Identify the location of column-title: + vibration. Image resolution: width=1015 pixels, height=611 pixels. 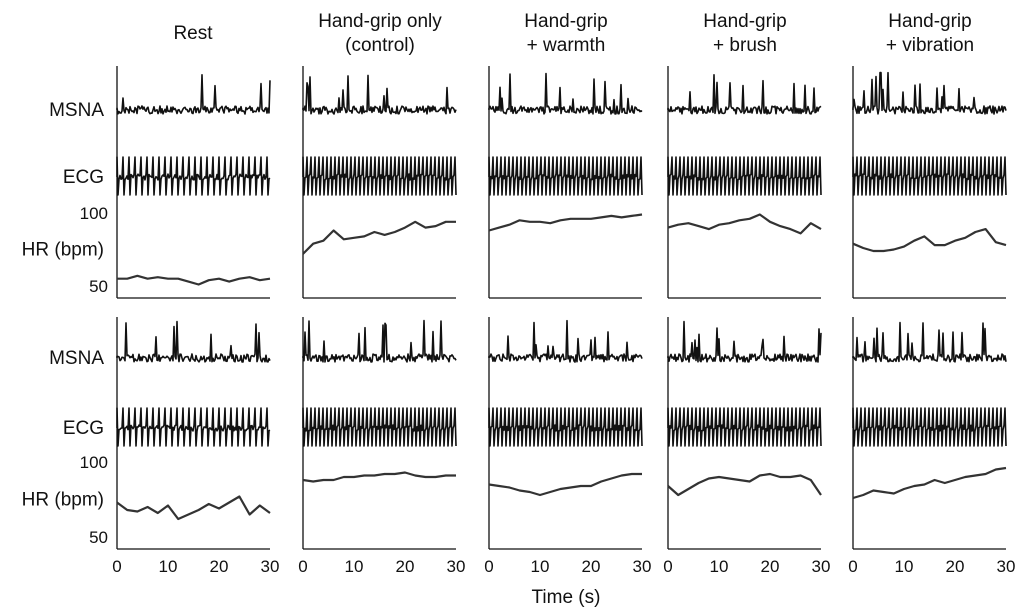
(930, 45).